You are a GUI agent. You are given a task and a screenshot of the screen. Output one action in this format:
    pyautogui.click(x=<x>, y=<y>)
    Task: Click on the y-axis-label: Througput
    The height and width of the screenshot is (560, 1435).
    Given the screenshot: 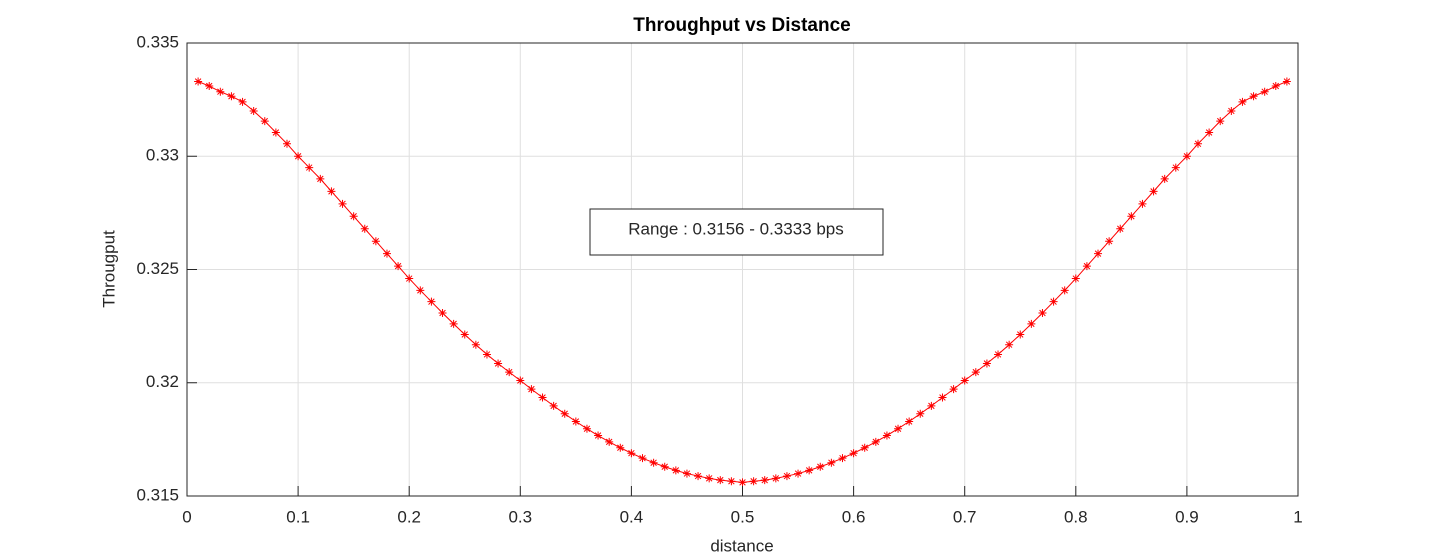 What is the action you would take?
    pyautogui.click(x=108, y=269)
    